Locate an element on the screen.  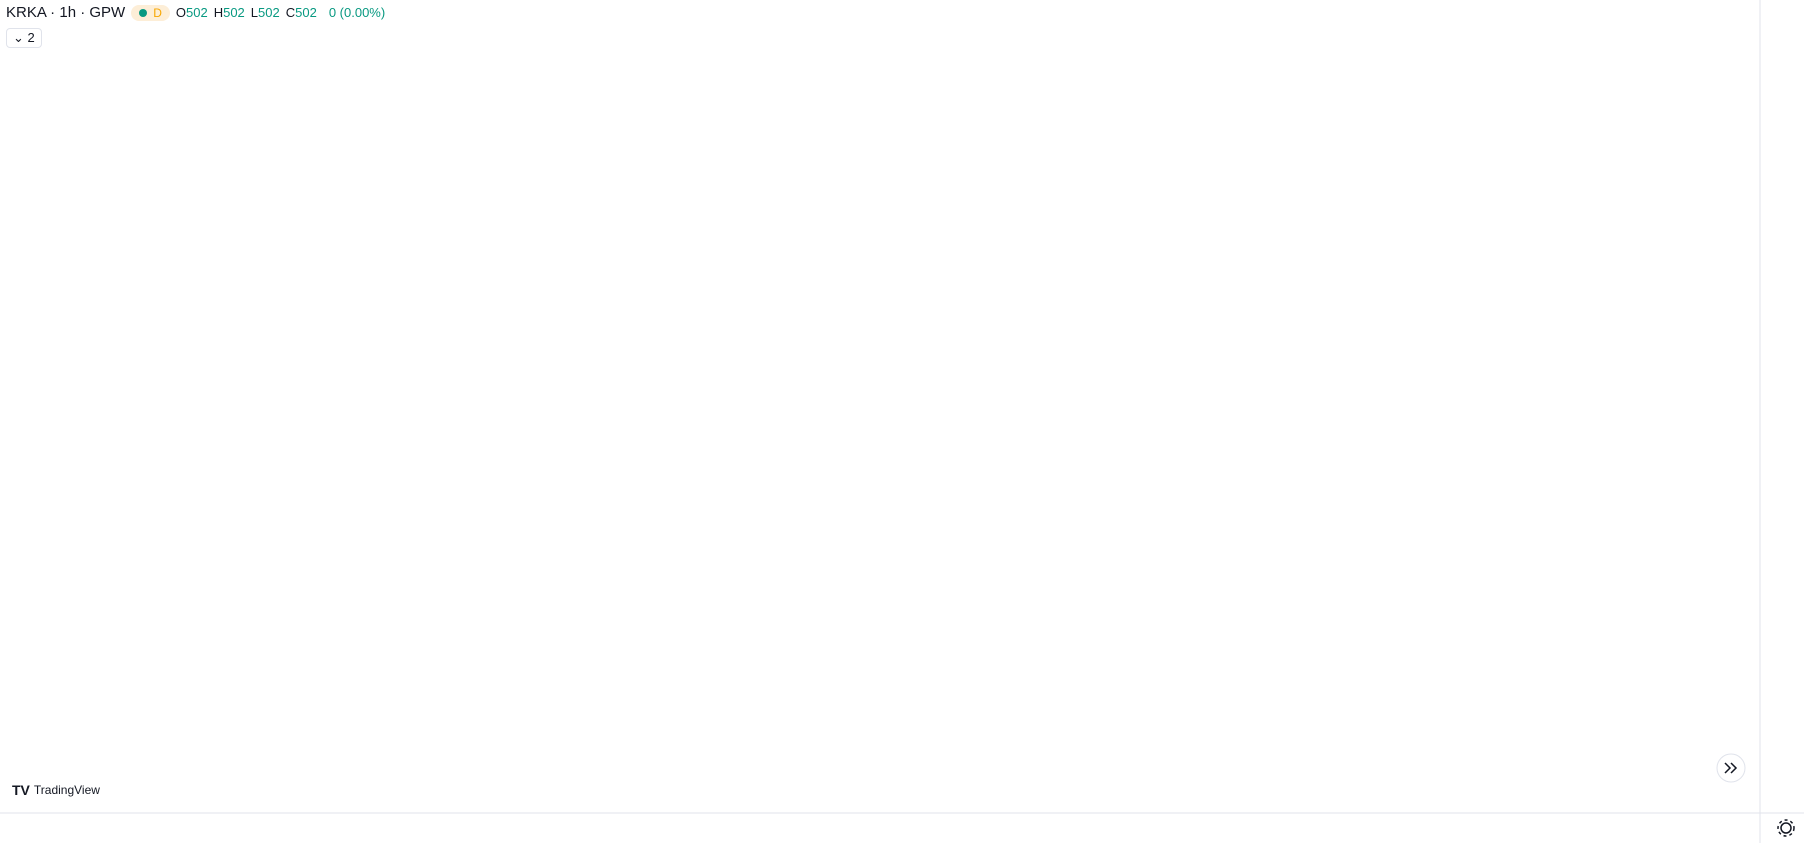
badge-text: D is located at coordinates (157, 12).